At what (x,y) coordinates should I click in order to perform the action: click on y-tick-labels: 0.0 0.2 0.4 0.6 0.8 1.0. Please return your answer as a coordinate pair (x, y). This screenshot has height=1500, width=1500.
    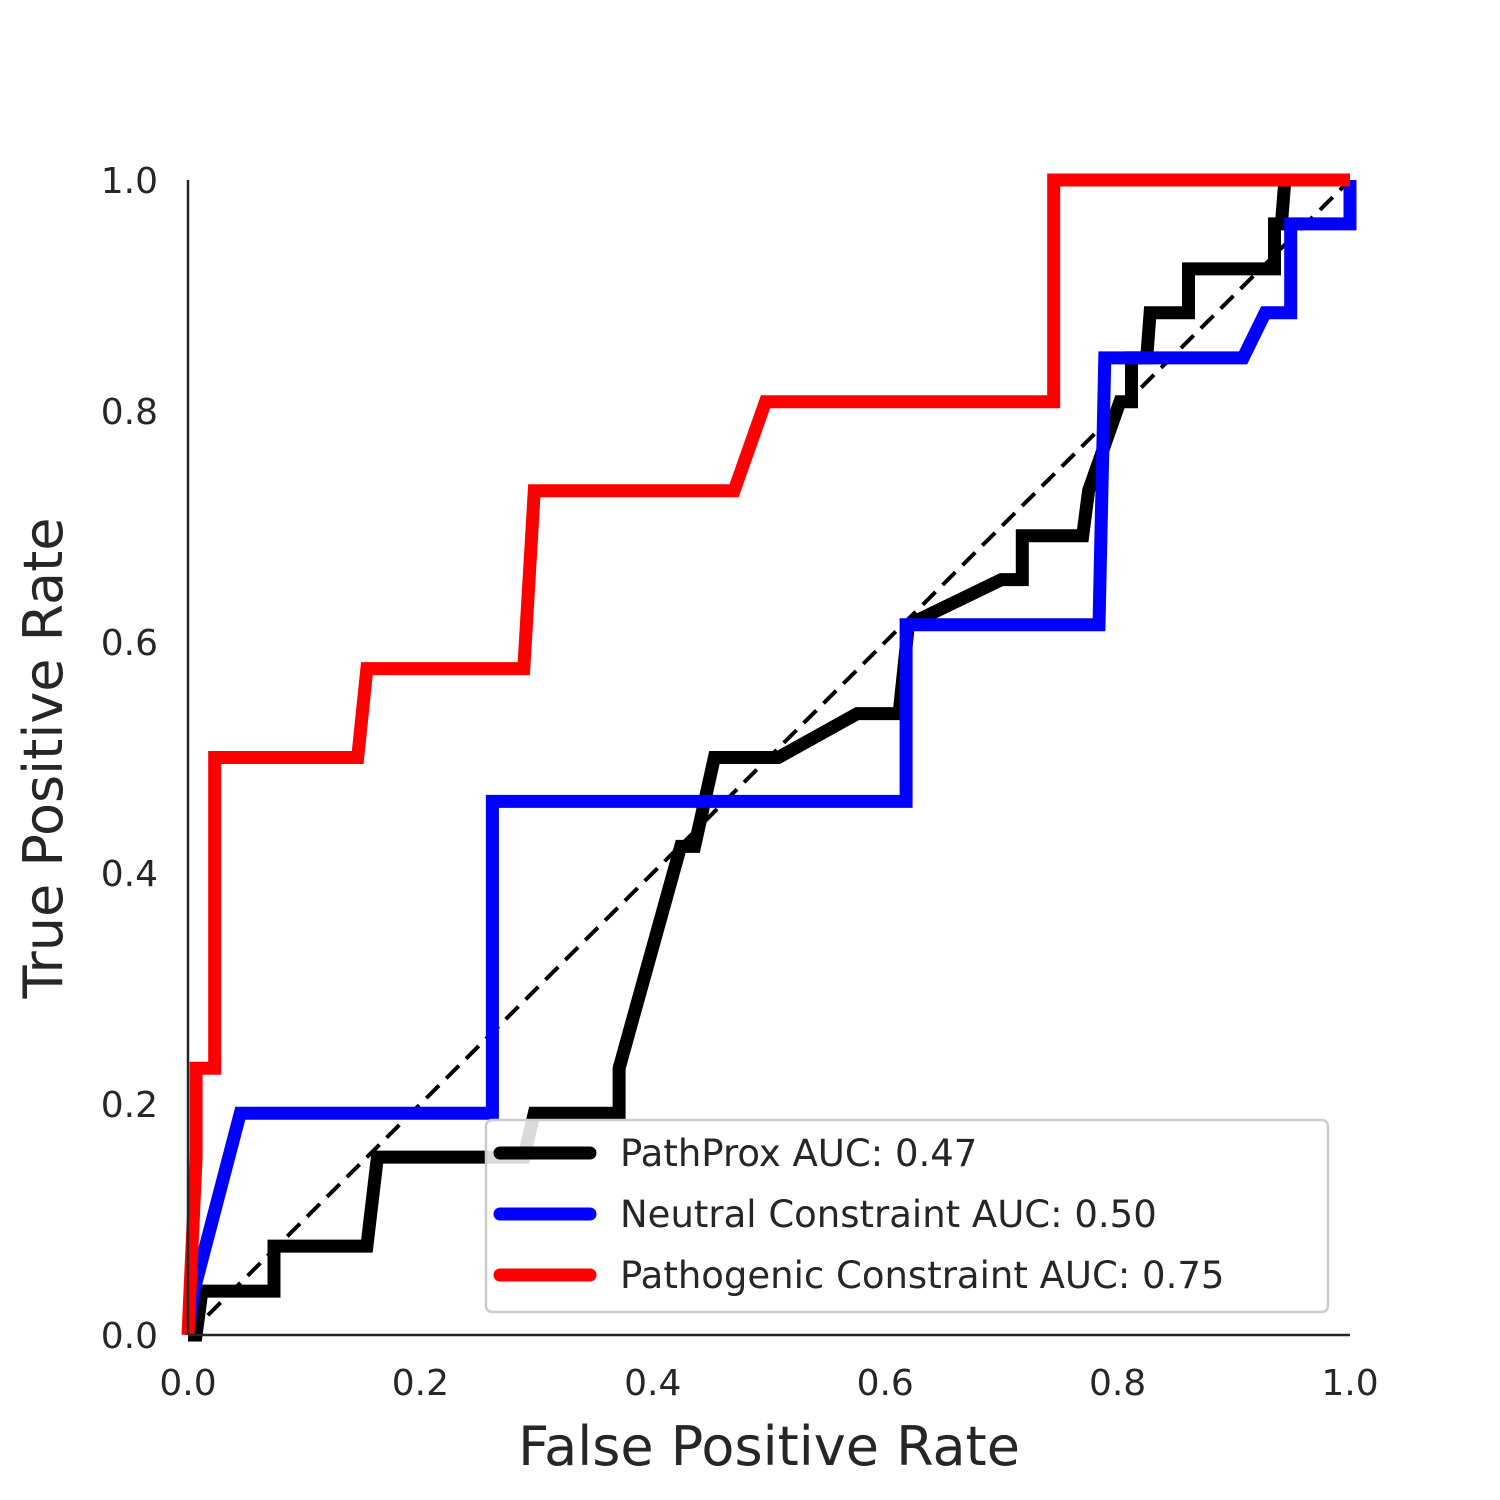
    Looking at the image, I should click on (129, 759).